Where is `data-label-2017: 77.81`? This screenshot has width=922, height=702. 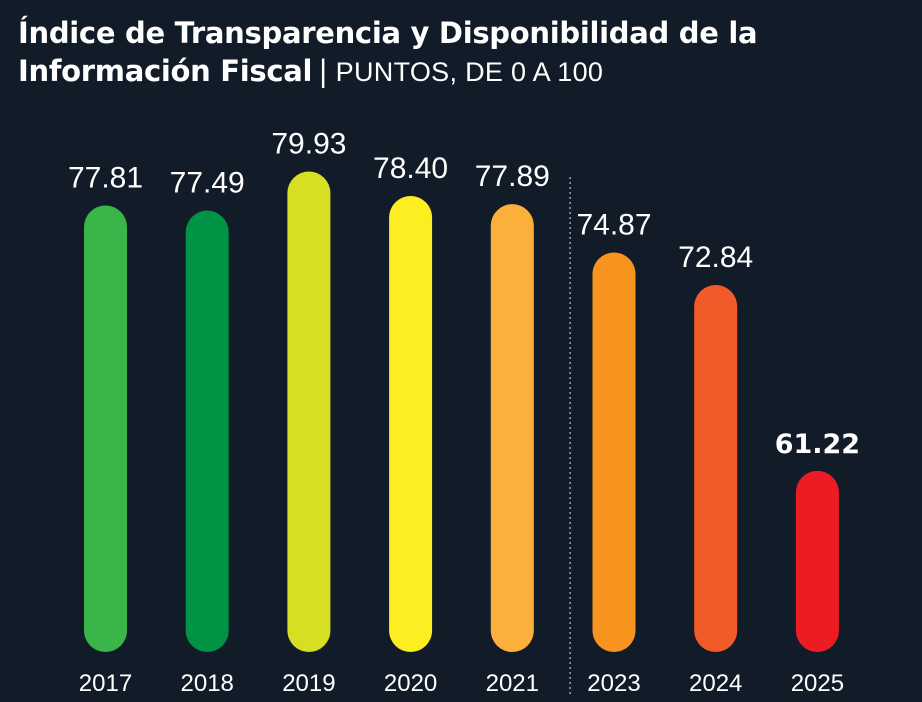
data-label-2017: 77.81 is located at coordinates (105, 177).